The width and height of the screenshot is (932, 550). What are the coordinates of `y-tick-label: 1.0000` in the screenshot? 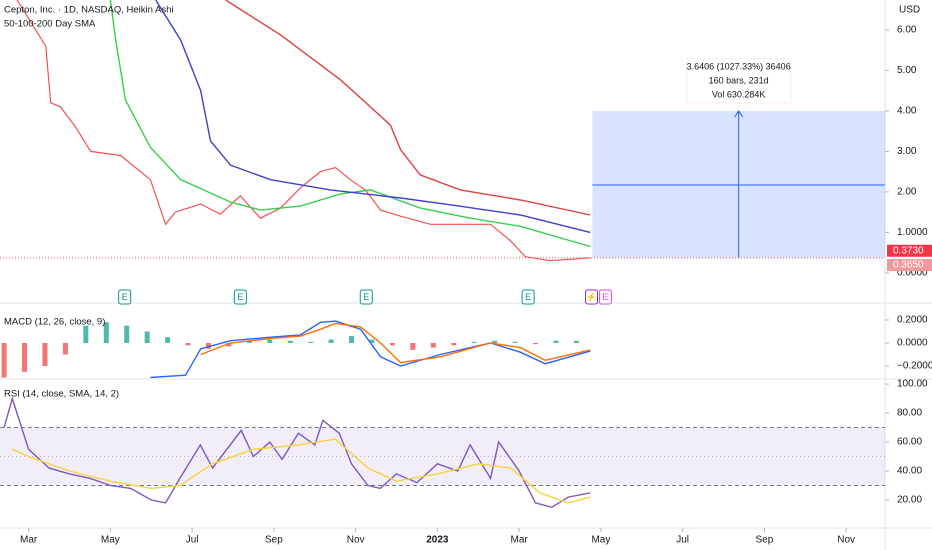 It's located at (912, 232).